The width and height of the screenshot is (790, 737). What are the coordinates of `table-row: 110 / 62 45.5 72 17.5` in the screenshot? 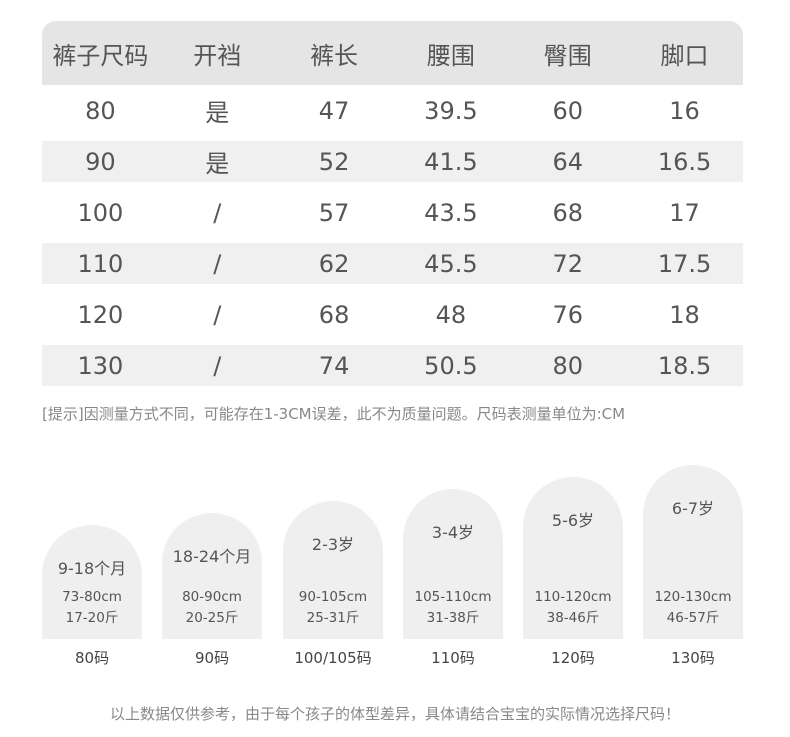 It's located at (392, 263).